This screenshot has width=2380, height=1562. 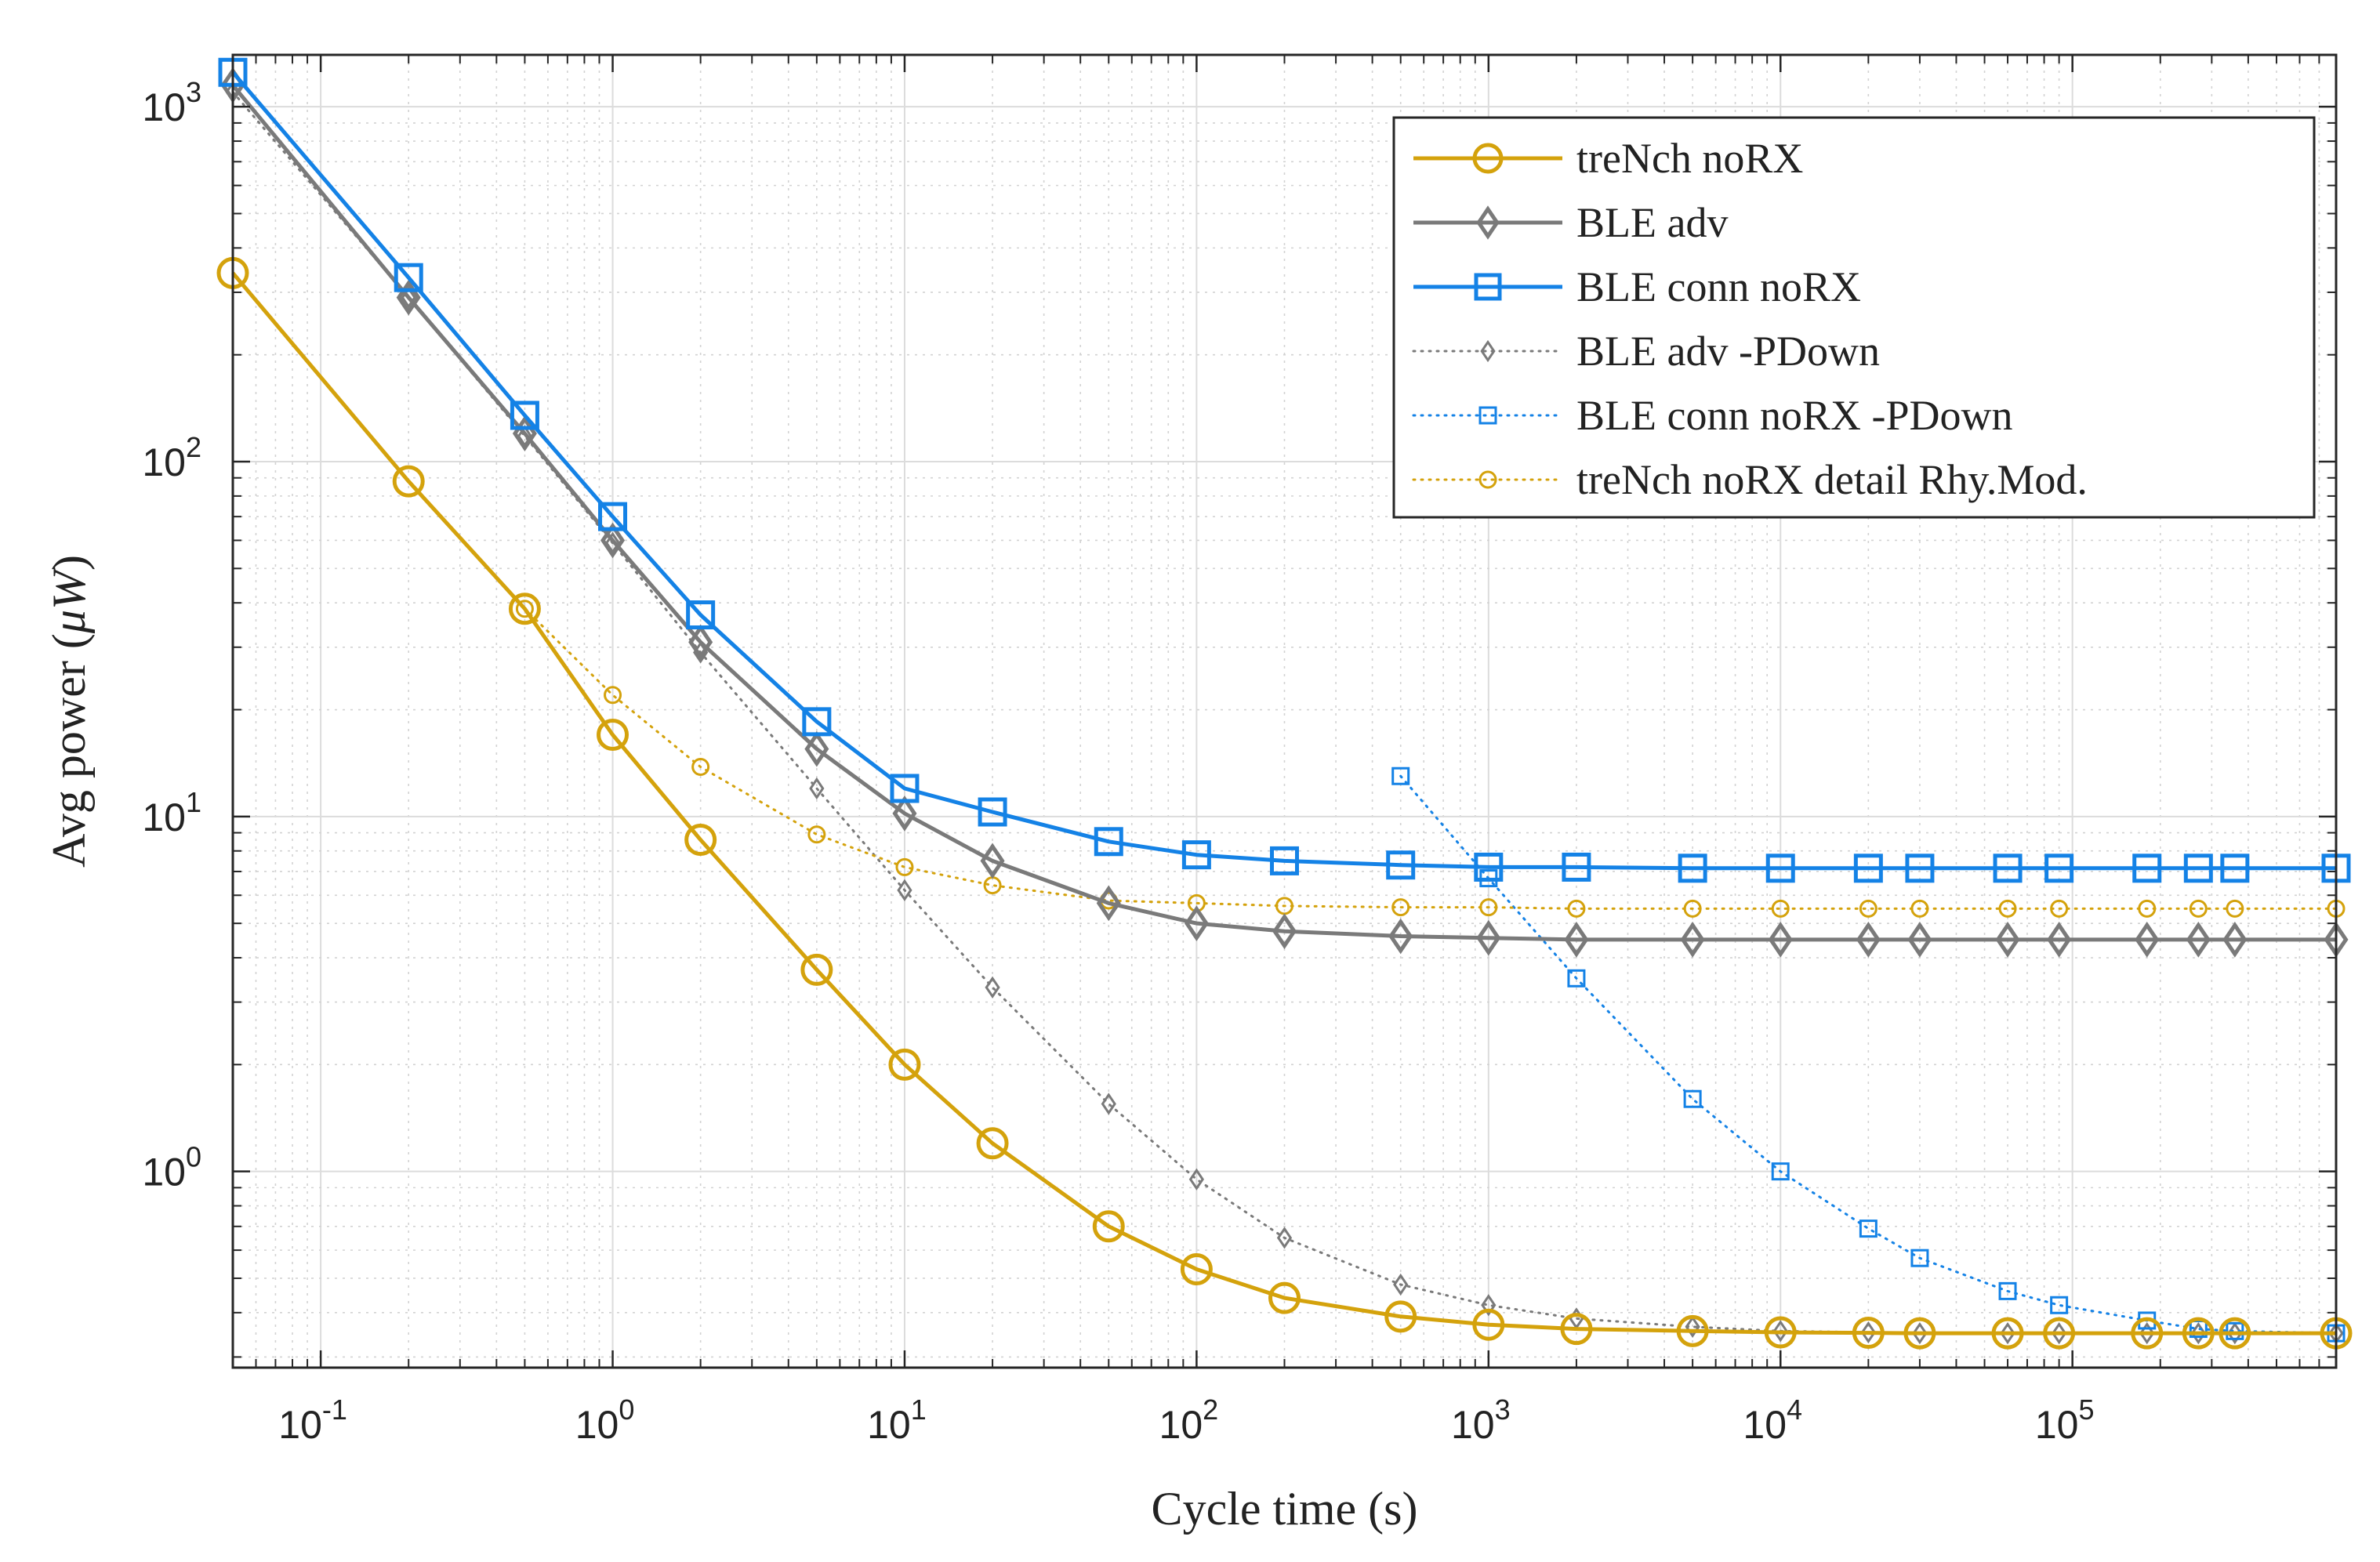 What do you see at coordinates (1189, 1420) in the screenshot?
I see `x-tick-label: 10²` at bounding box center [1189, 1420].